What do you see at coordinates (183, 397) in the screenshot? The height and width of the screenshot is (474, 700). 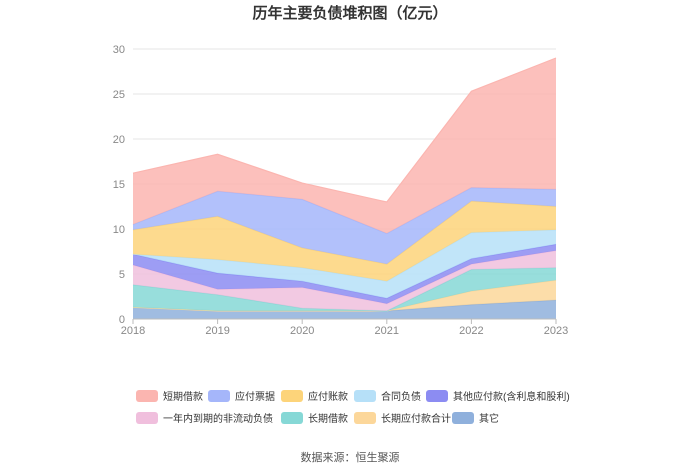 I see `legend-label: 短期借款` at bounding box center [183, 397].